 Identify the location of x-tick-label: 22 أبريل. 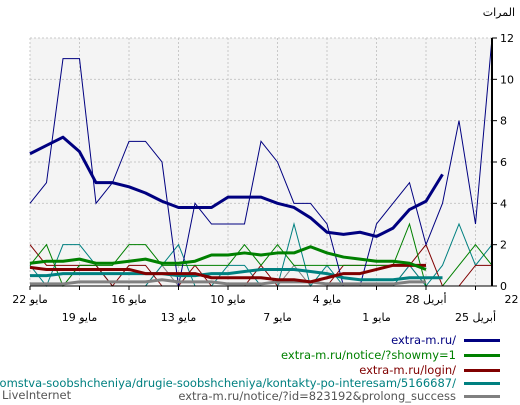
(512, 299).